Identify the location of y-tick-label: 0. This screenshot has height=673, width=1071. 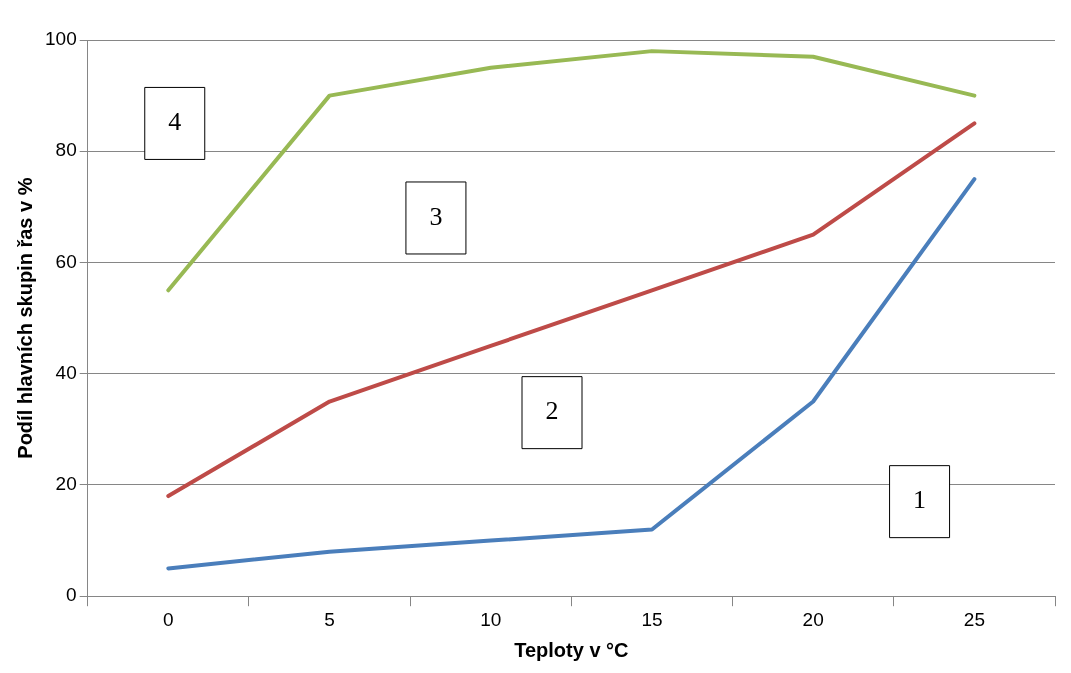
(71, 595).